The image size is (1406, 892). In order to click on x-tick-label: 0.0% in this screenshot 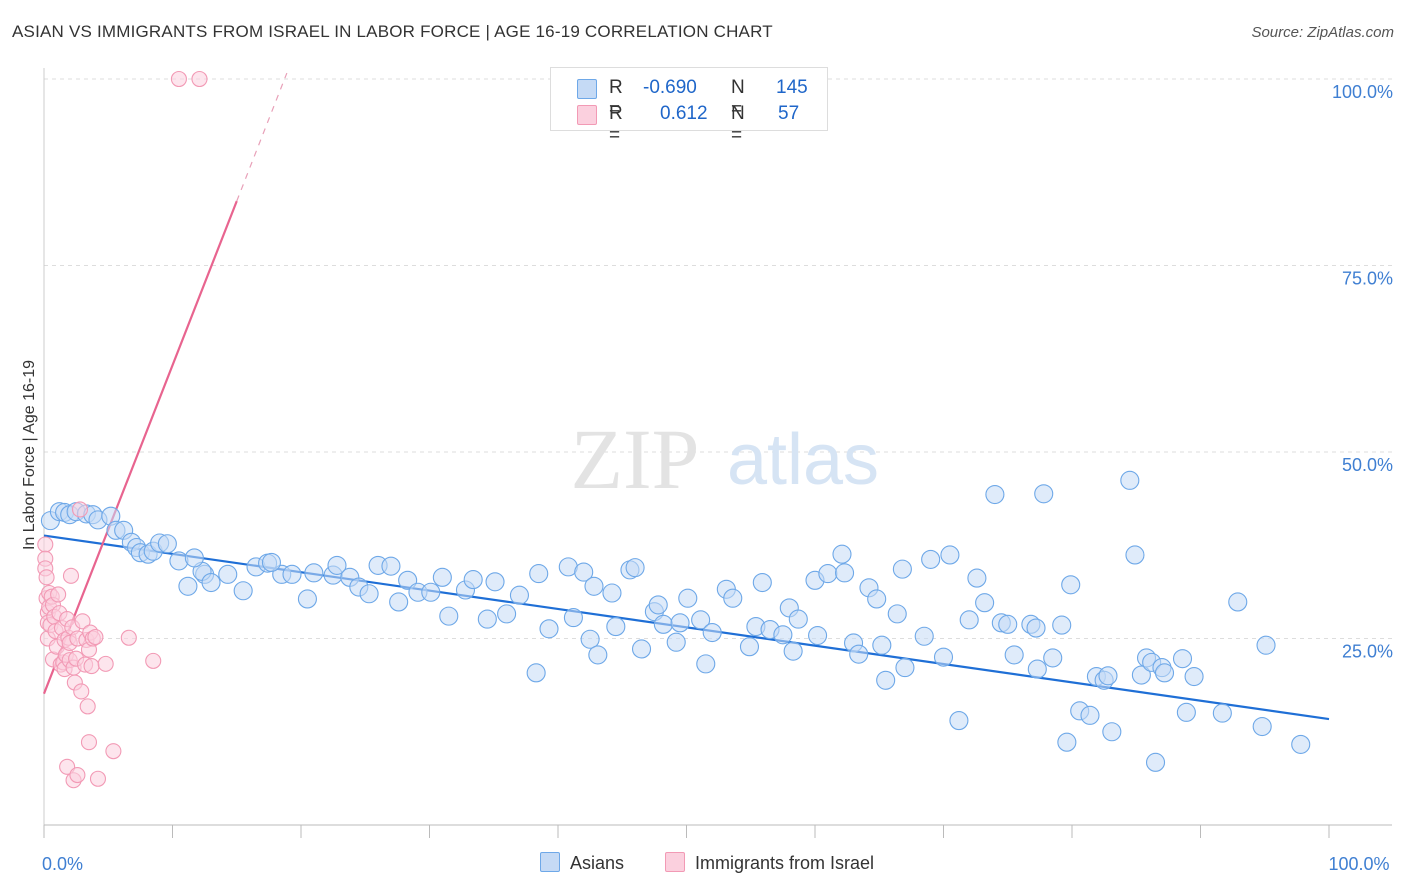, I will do `click(62, 864)`.